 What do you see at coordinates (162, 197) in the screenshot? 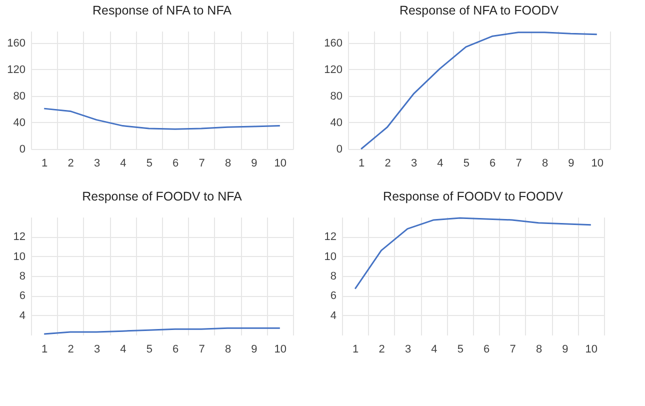
I see `chart-title: Response of FOODV to NFA` at bounding box center [162, 197].